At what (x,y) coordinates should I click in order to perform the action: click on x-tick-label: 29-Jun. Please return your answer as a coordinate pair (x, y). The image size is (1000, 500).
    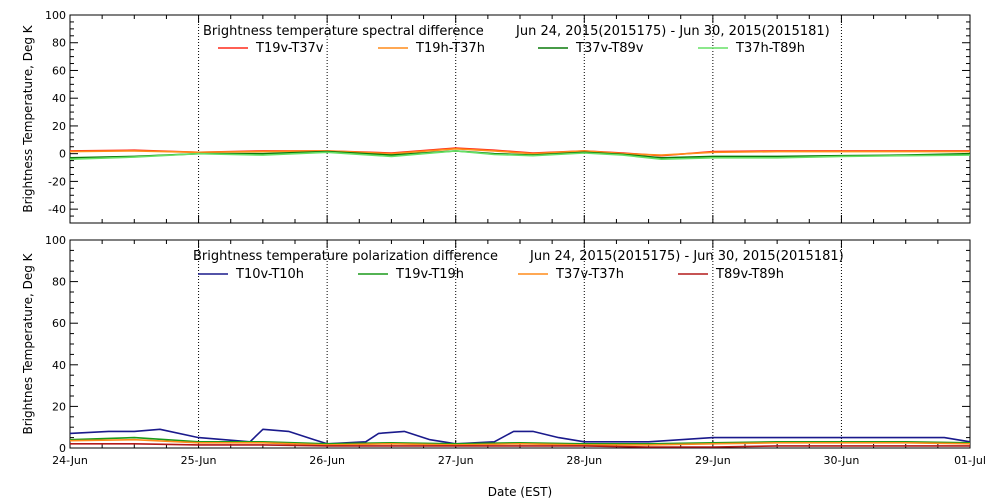
    Looking at the image, I should click on (713, 460).